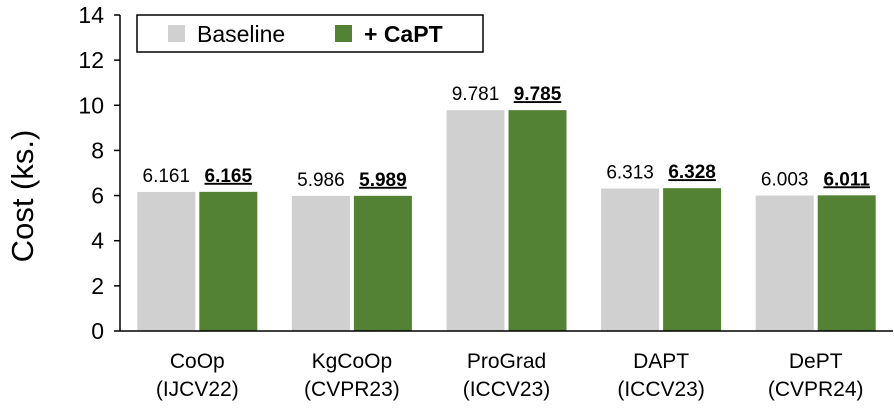 The height and width of the screenshot is (412, 894). What do you see at coordinates (97, 286) in the screenshot?
I see `y-tick-label: 2` at bounding box center [97, 286].